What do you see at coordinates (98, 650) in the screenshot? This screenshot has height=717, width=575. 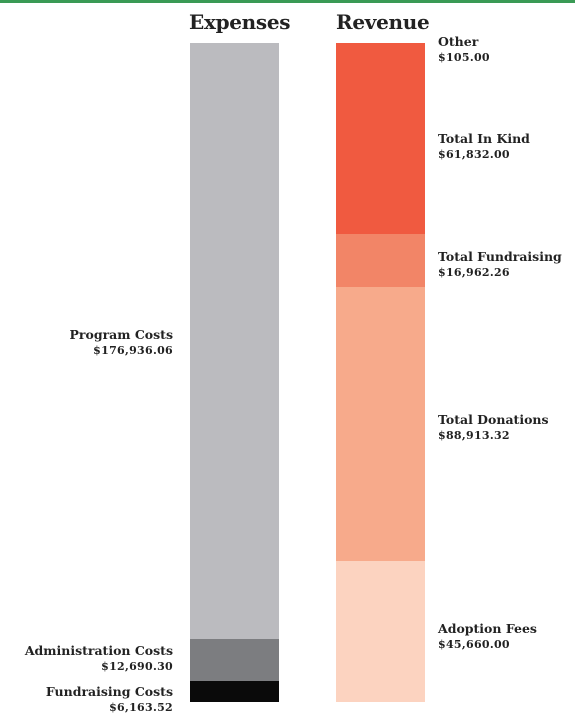 I see `label-administration-costs-name: Administration Costs` at bounding box center [98, 650].